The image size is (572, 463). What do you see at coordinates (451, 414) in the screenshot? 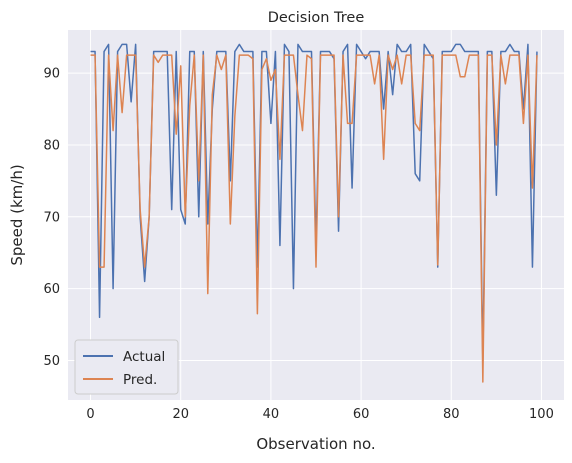
I see `x-tick-label: 80` at bounding box center [451, 414].